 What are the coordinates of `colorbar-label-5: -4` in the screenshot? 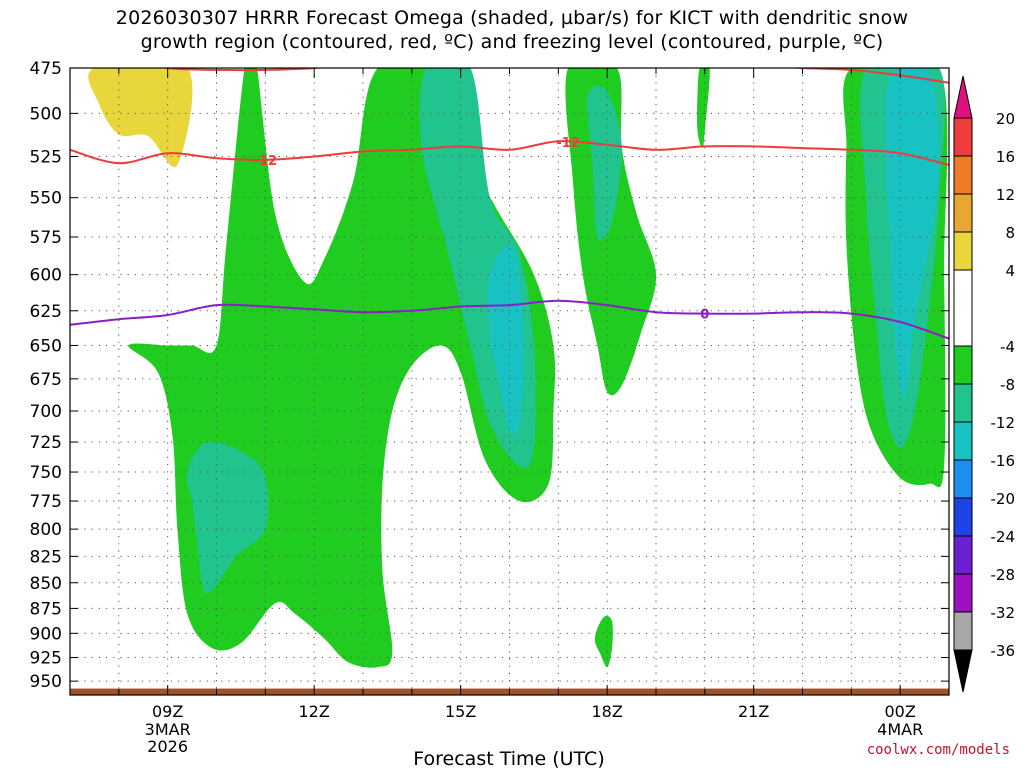 It's located at (1007, 347).